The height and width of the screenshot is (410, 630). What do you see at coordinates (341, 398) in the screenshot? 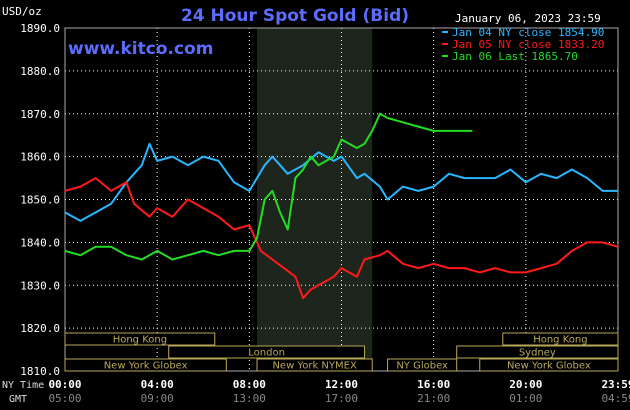
I see `x-tick-label-gmt: 17:00` at bounding box center [341, 398].